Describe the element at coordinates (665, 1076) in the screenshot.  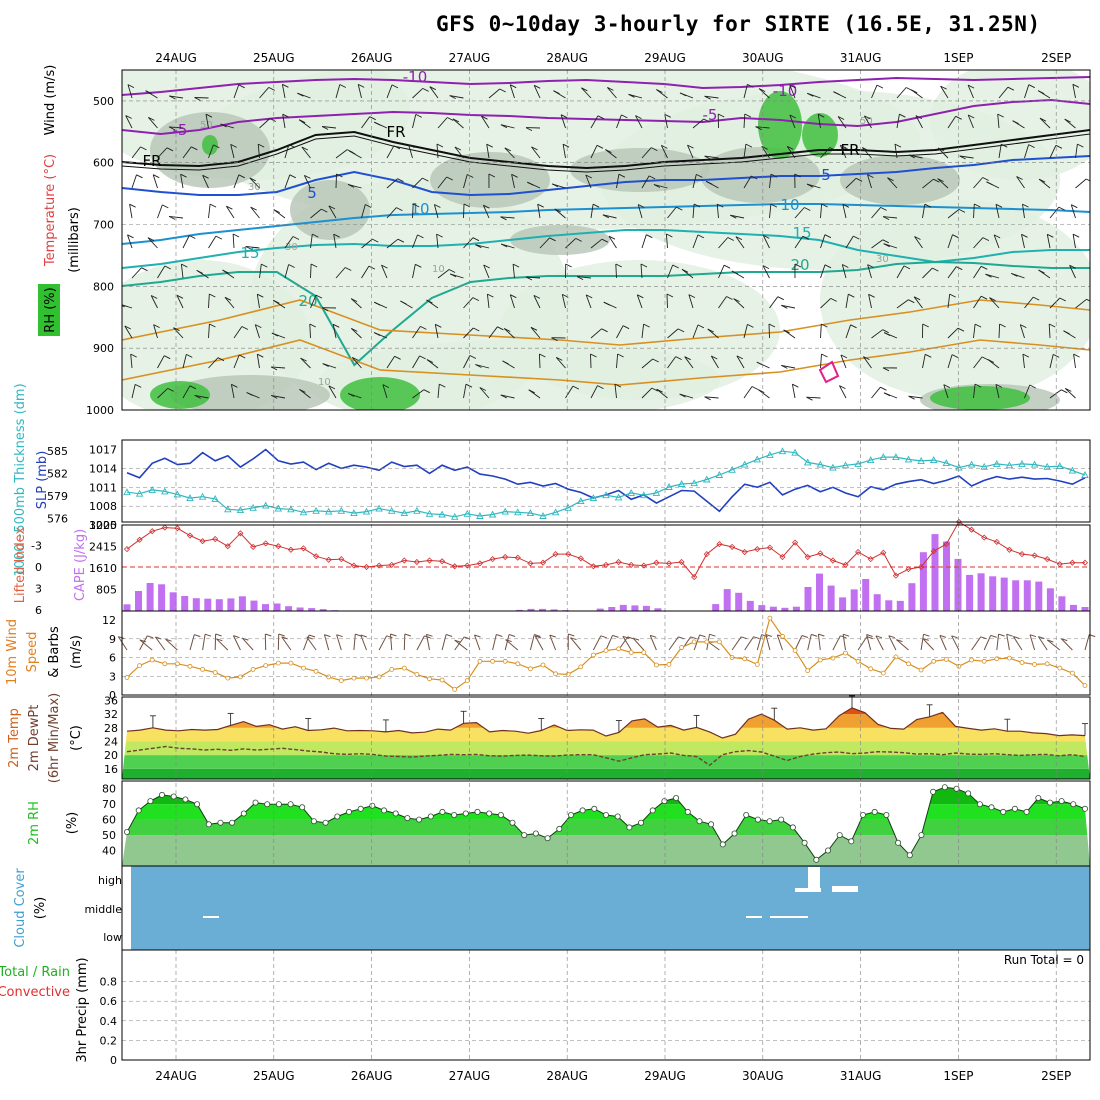
I see `date-label-bottom-5: 29AUG` at that location.